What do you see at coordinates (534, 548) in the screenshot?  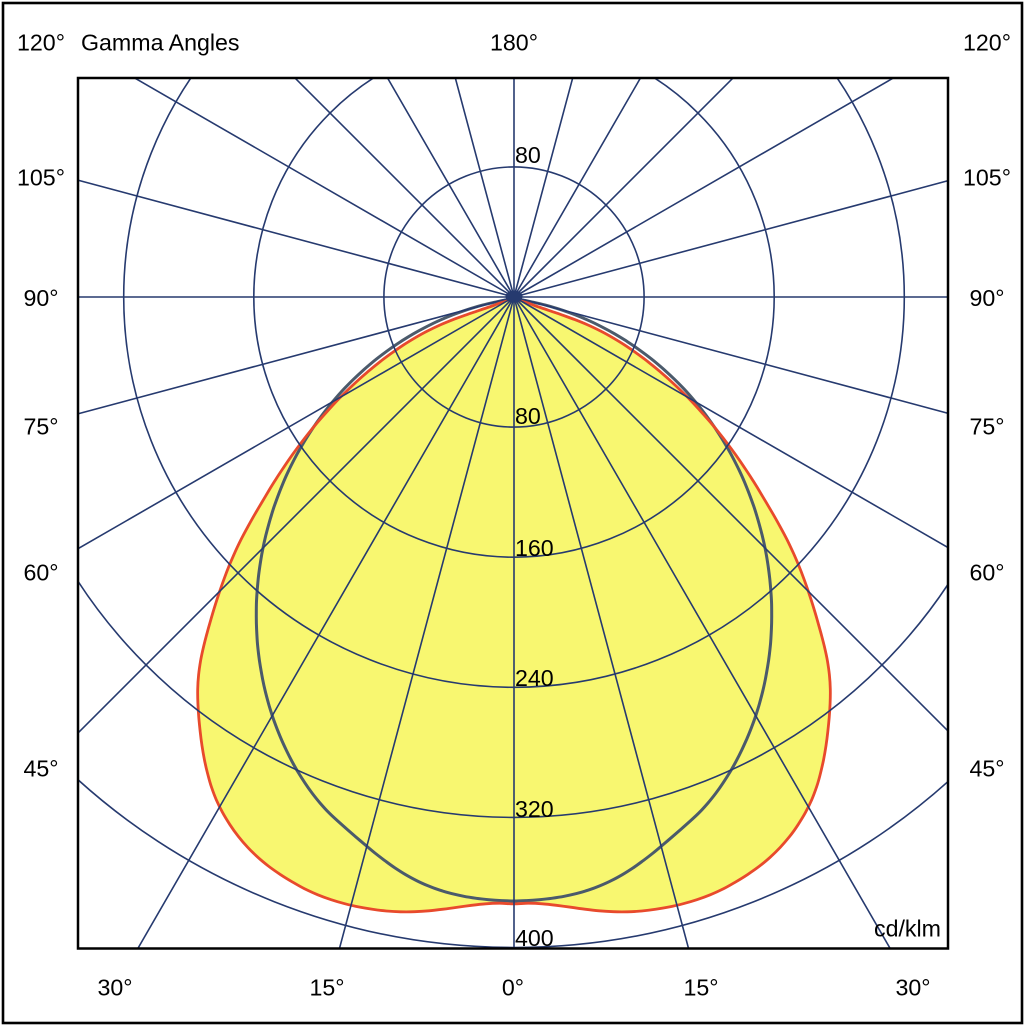 I see `svg-text: 160` at bounding box center [534, 548].